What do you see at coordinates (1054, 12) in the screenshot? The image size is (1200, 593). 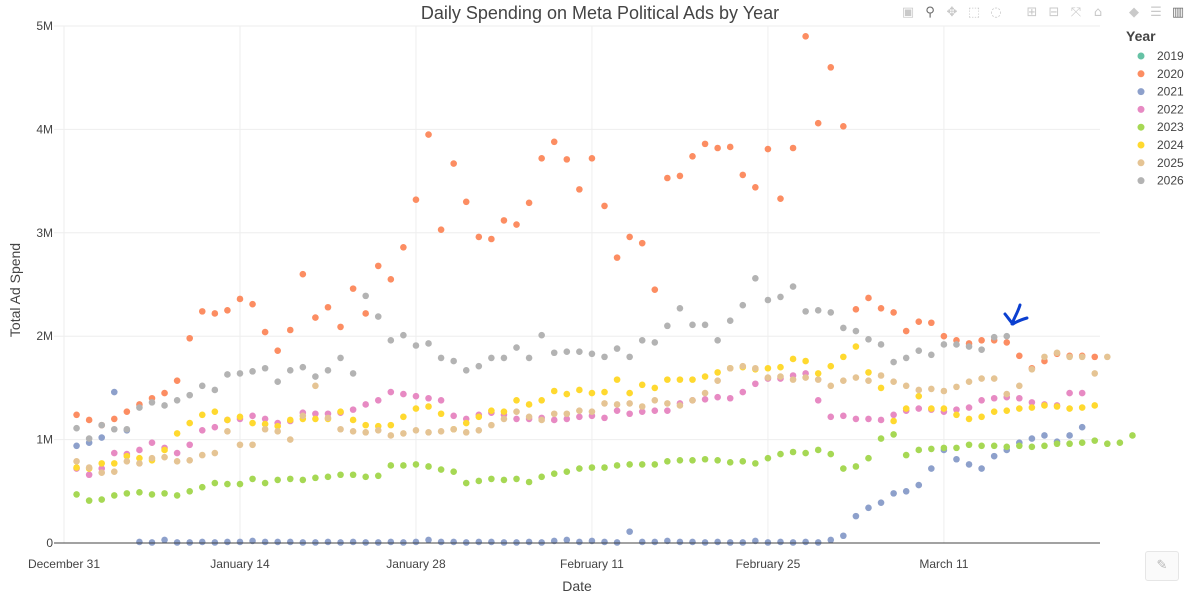 I see `zoom-out-icon: ⊟` at bounding box center [1054, 12].